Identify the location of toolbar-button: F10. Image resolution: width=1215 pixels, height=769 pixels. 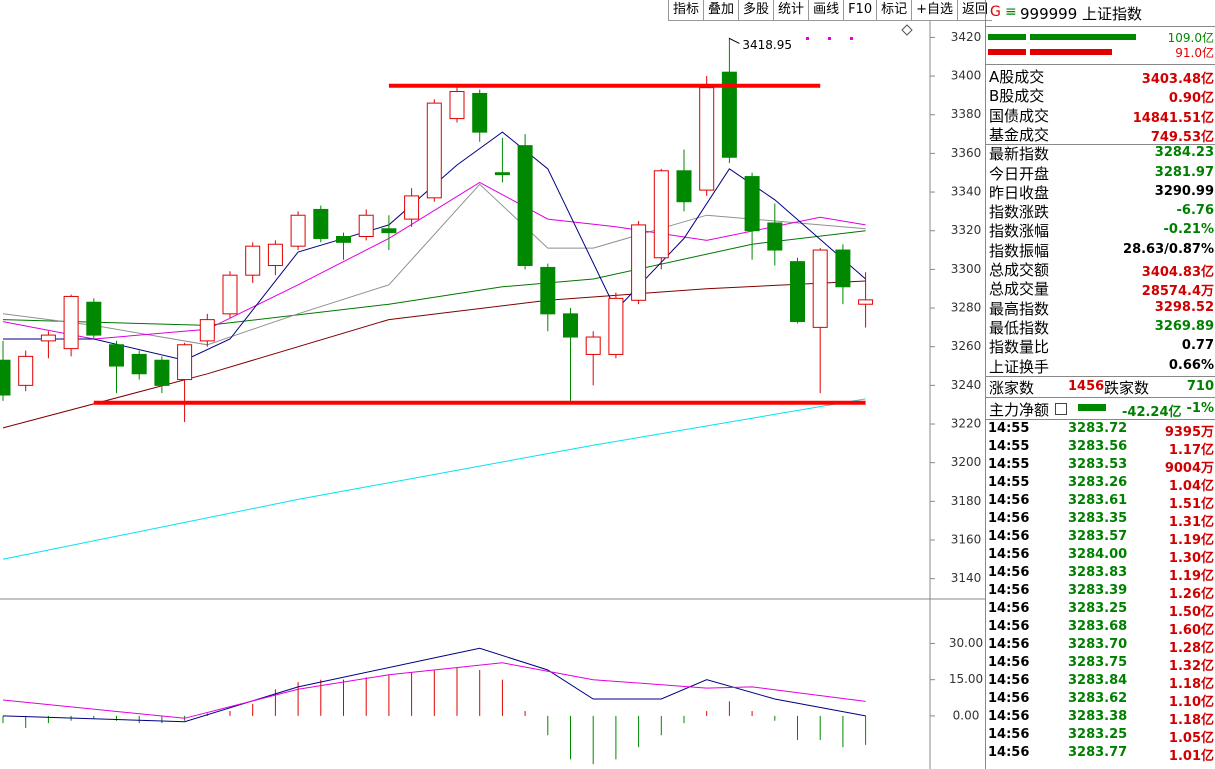
(859, 10).